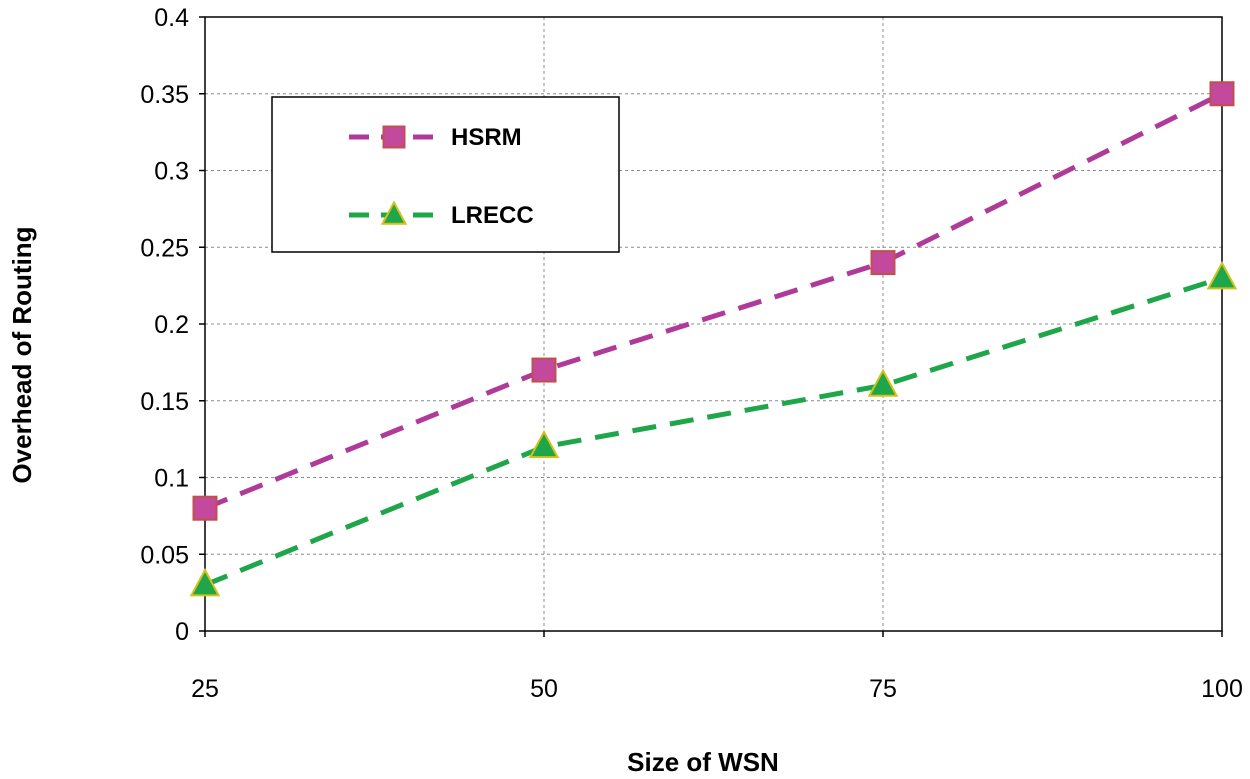 The width and height of the screenshot is (1250, 779). I want to click on legend: HSRM LRECC, so click(445, 174).